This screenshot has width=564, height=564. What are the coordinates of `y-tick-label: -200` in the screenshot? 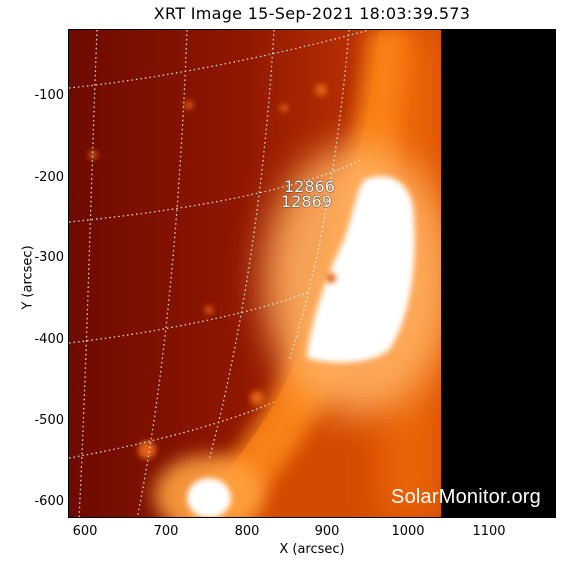 It's located at (49, 177).